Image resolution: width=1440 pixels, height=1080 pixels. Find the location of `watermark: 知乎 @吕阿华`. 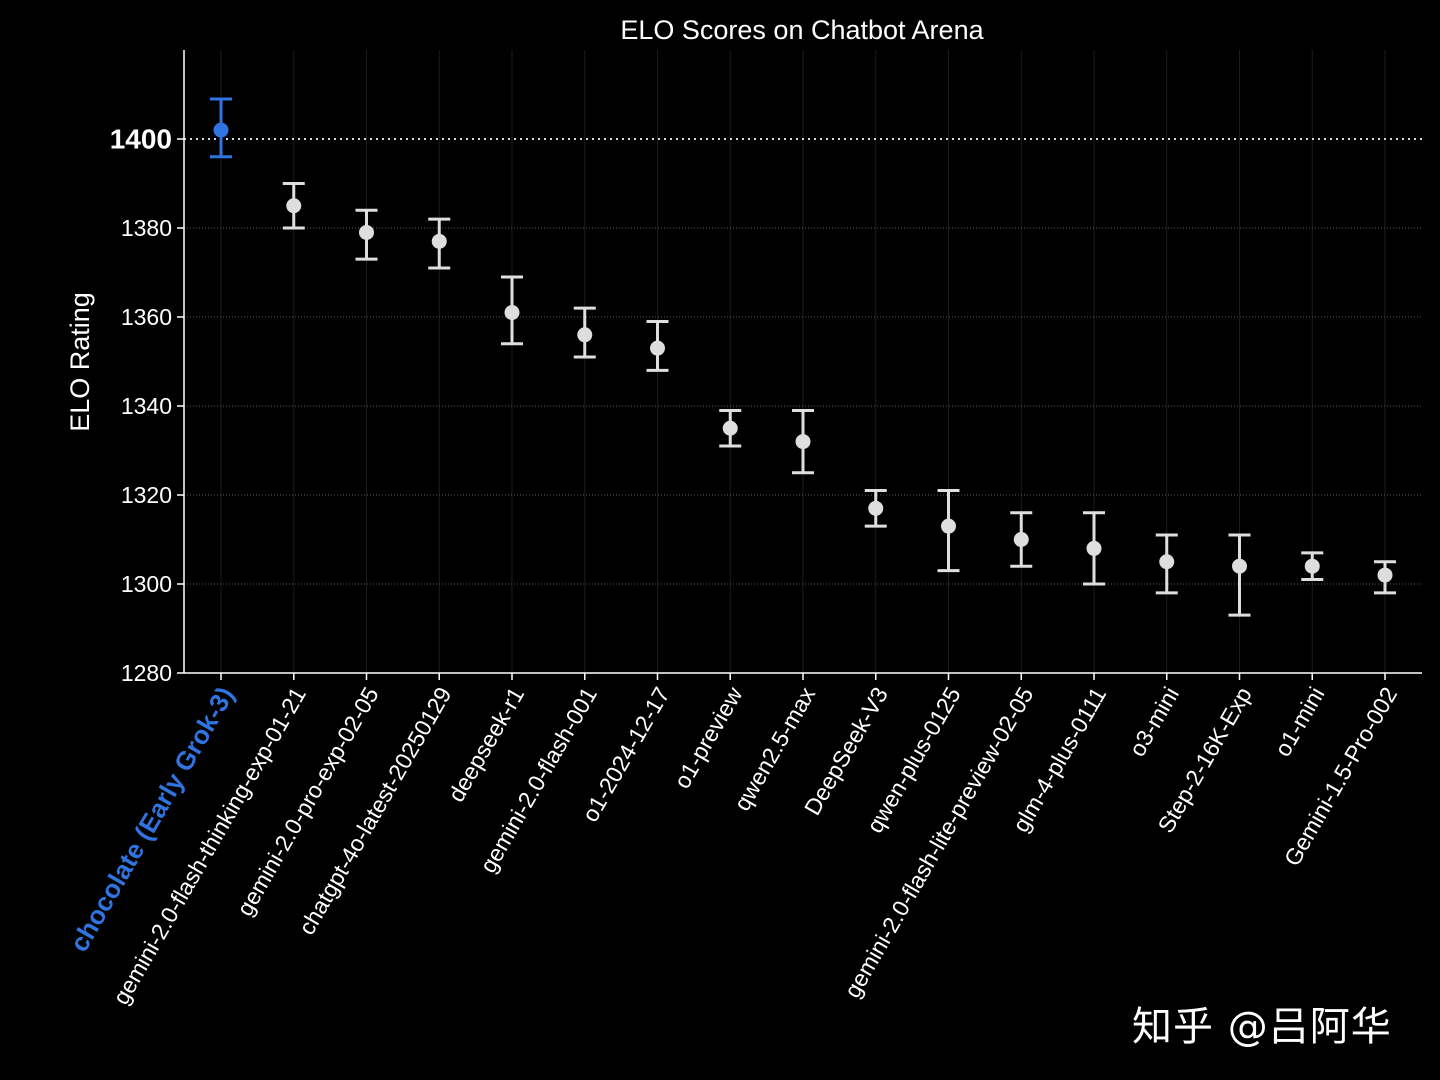

watermark: 知乎 @吕阿华 is located at coordinates (1262, 1027).